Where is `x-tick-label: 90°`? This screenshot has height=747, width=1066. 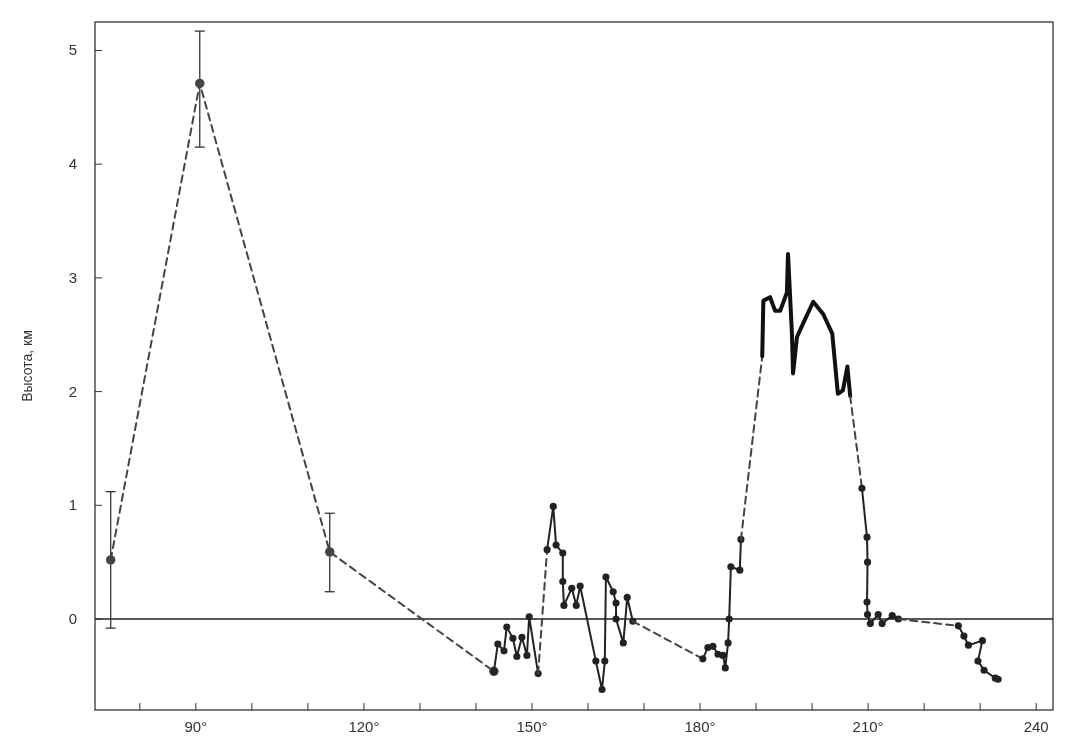 x-tick-label: 90° is located at coordinates (196, 726).